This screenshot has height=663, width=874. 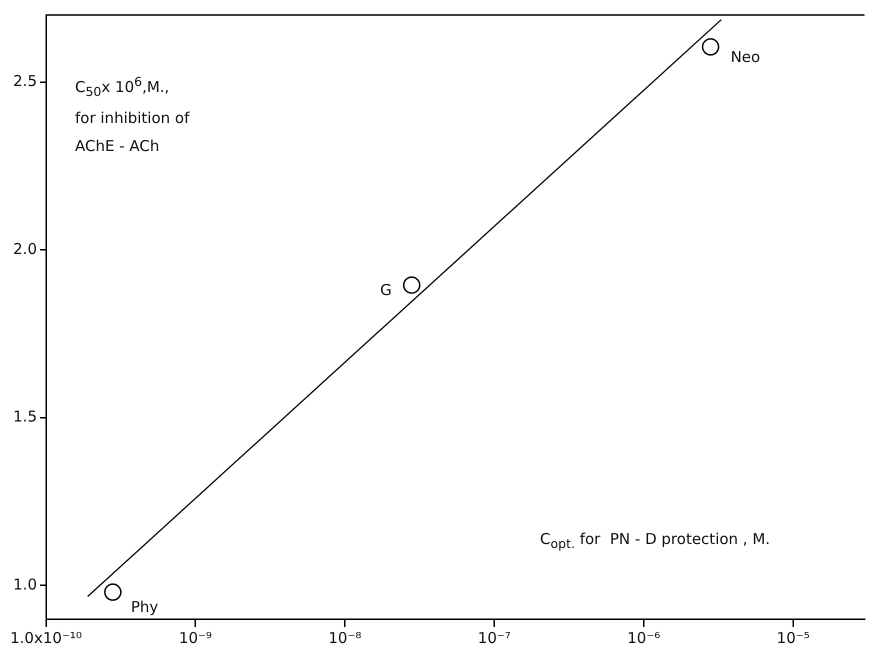 I want to click on y-tick-label: 1.5, so click(x=25, y=417).